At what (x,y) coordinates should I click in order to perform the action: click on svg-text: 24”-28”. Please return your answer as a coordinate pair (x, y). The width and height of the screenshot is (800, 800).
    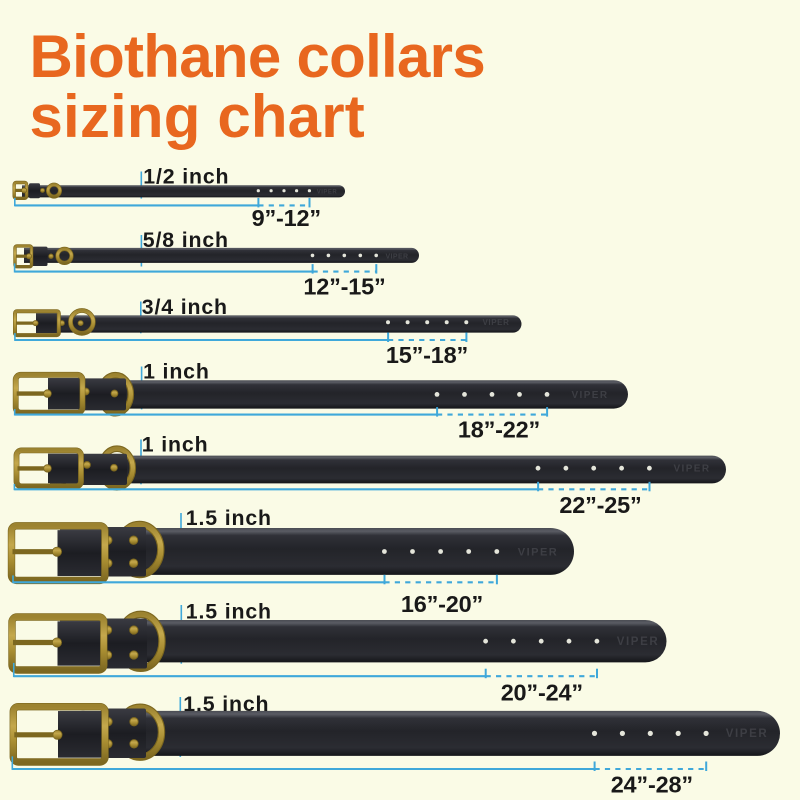
    Looking at the image, I should click on (652, 785).